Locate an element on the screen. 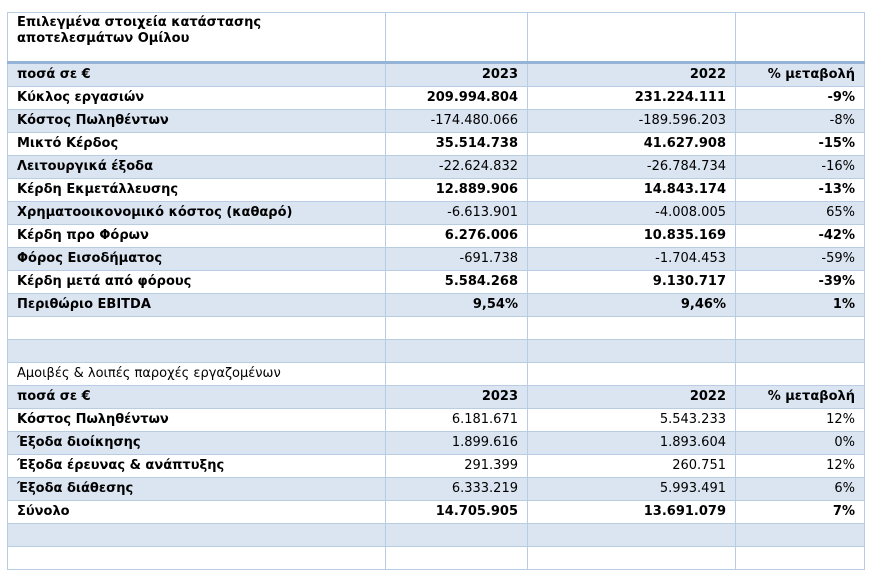 This screenshot has width=871, height=572. cell: 10.835.169 is located at coordinates (631, 236).